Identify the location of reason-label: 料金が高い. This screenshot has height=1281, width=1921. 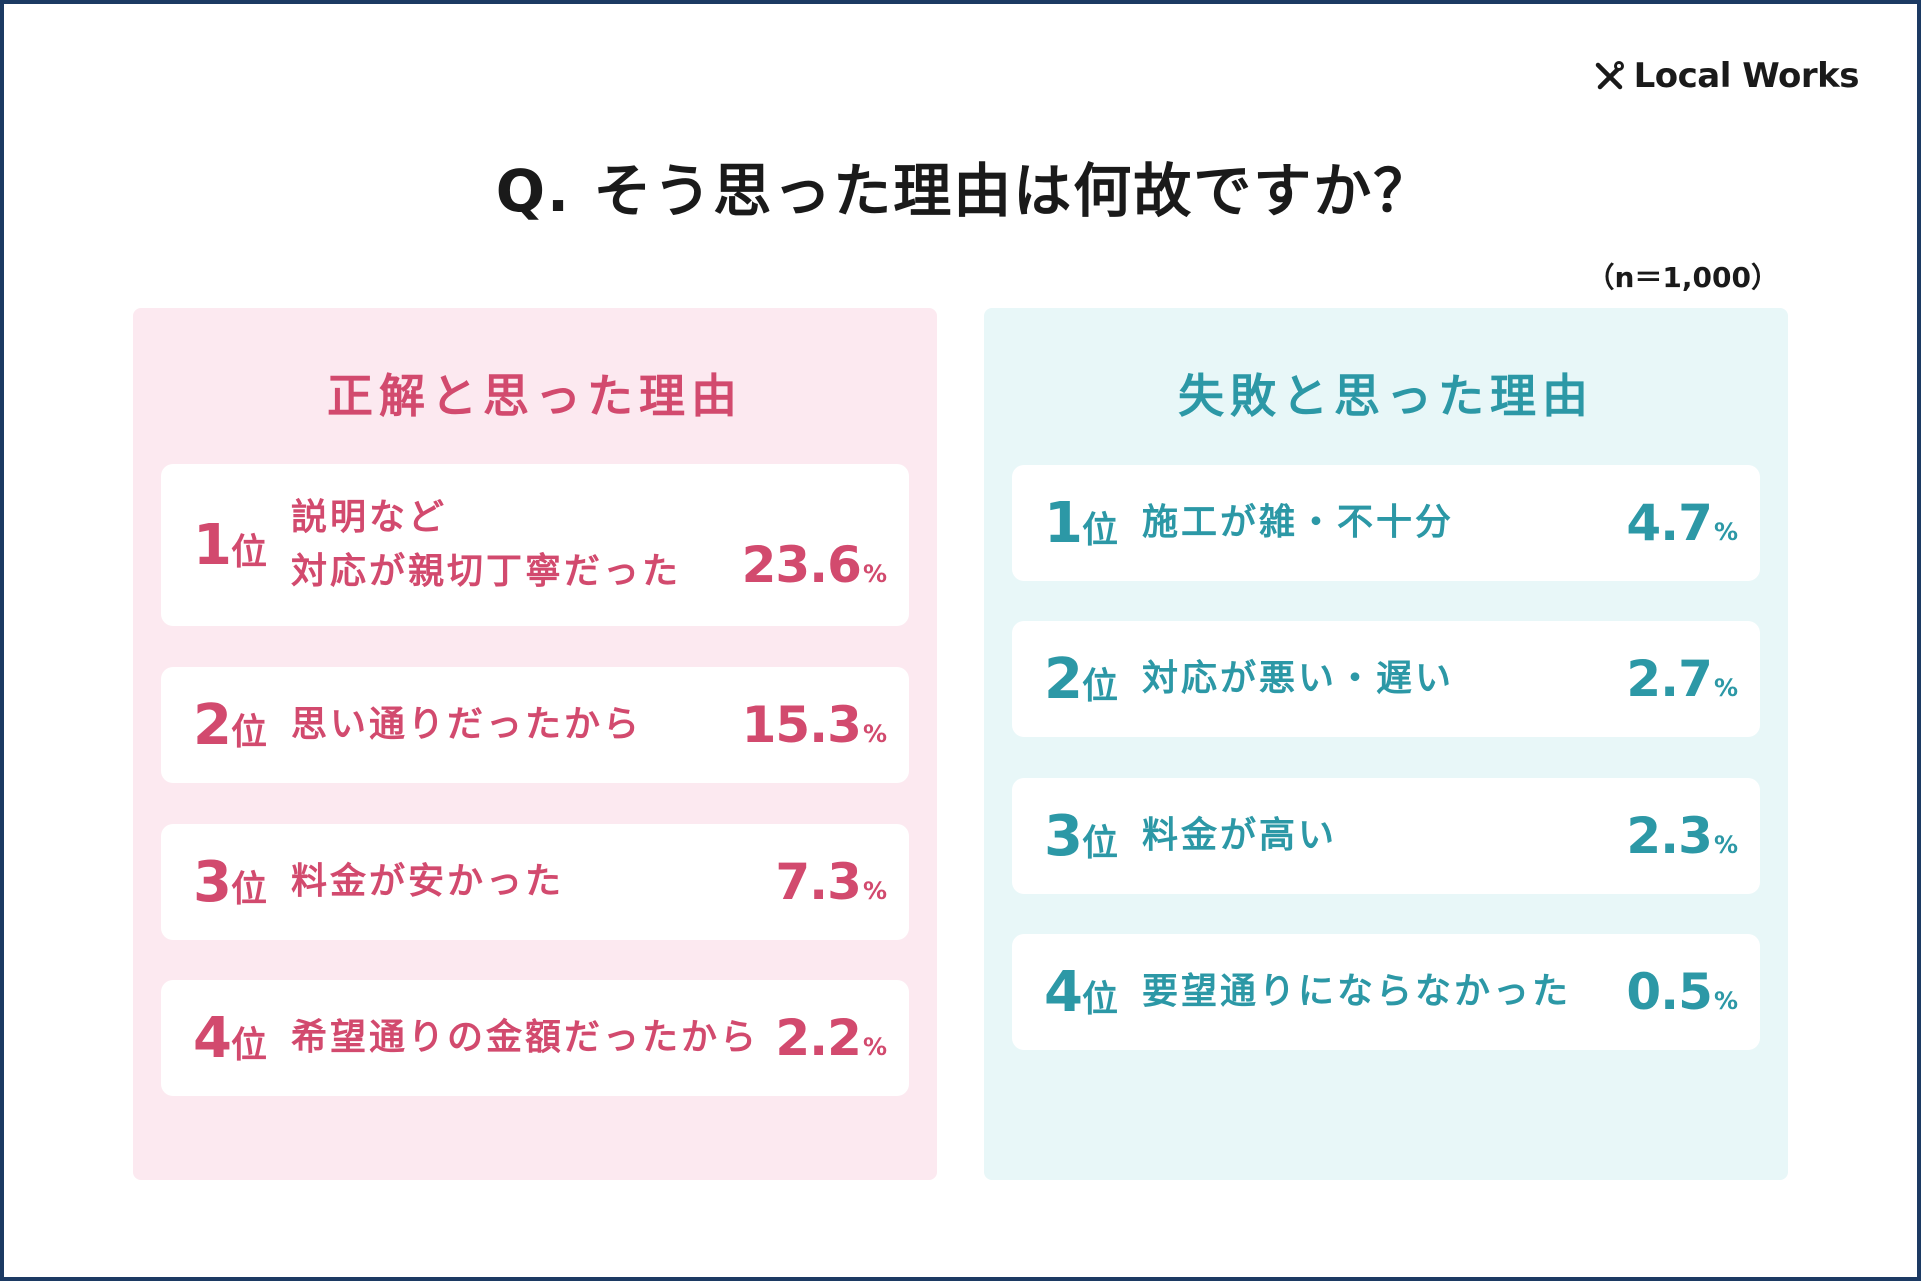
(1372, 836).